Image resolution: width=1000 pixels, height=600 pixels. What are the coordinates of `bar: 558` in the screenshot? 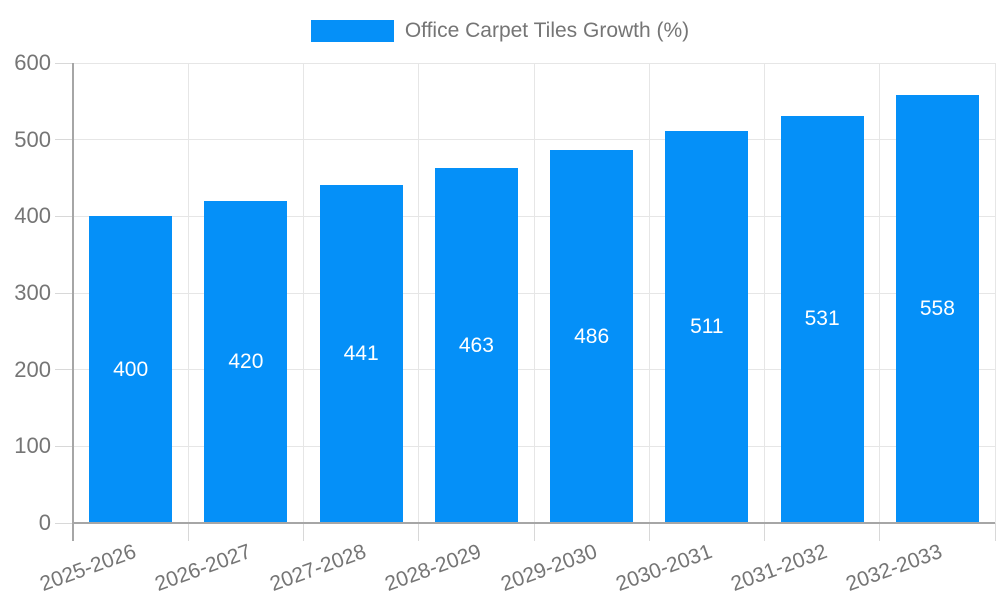 It's located at (937, 309).